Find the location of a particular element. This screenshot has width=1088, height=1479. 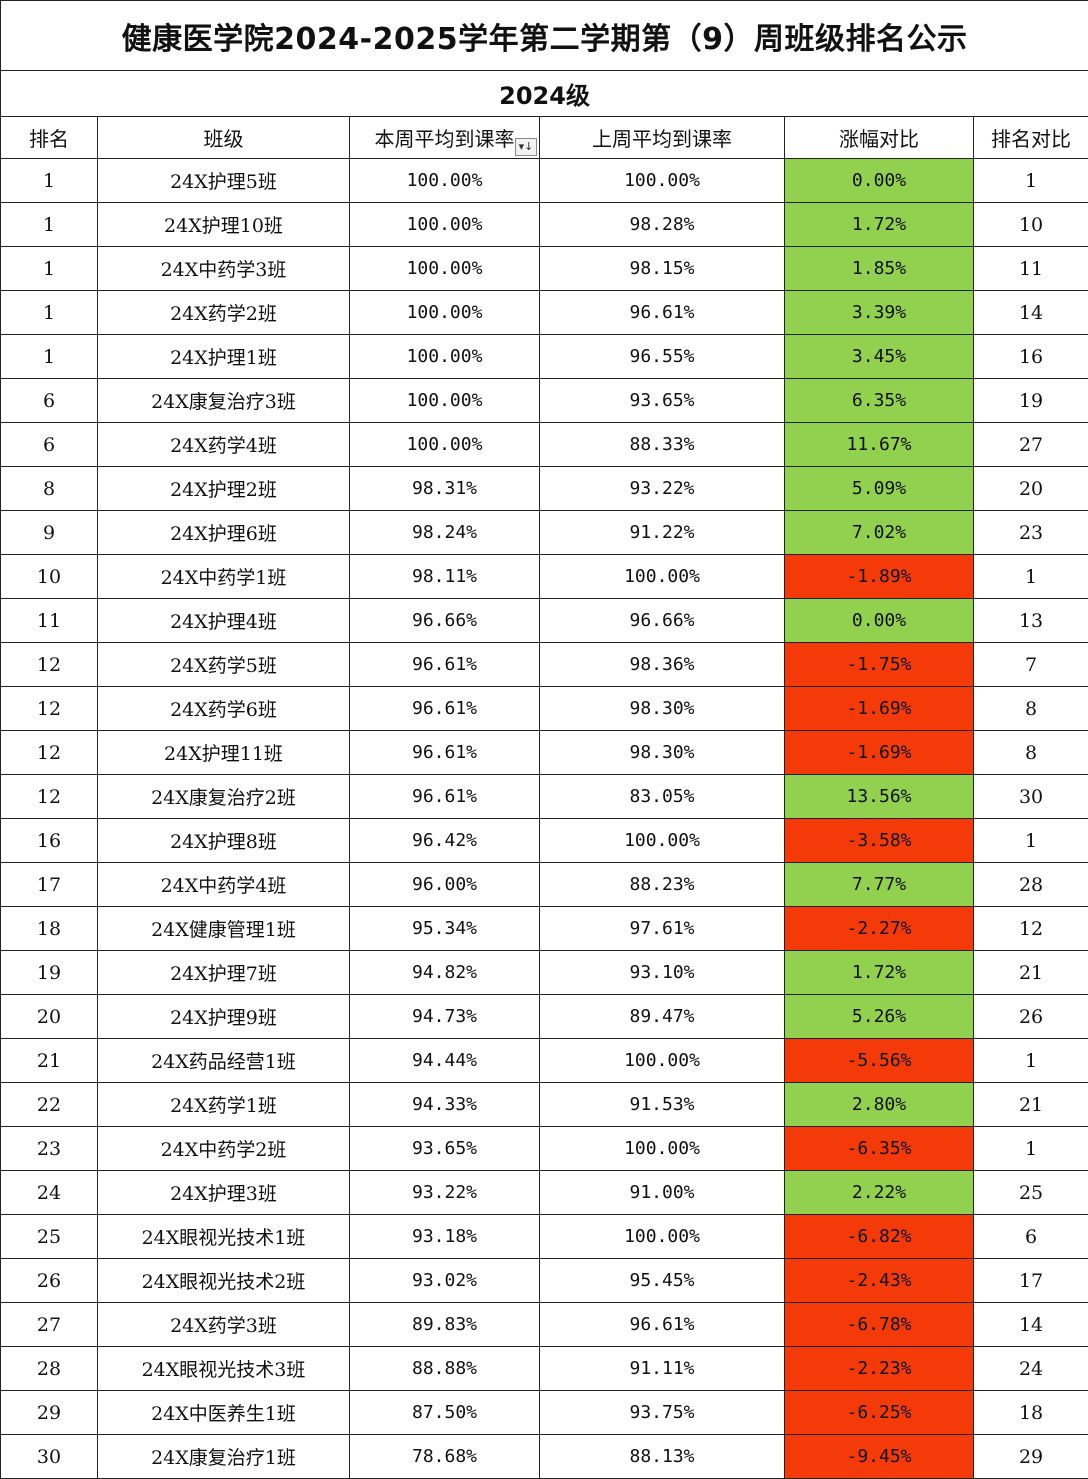

cell-change: 13.56% is located at coordinates (879, 796).